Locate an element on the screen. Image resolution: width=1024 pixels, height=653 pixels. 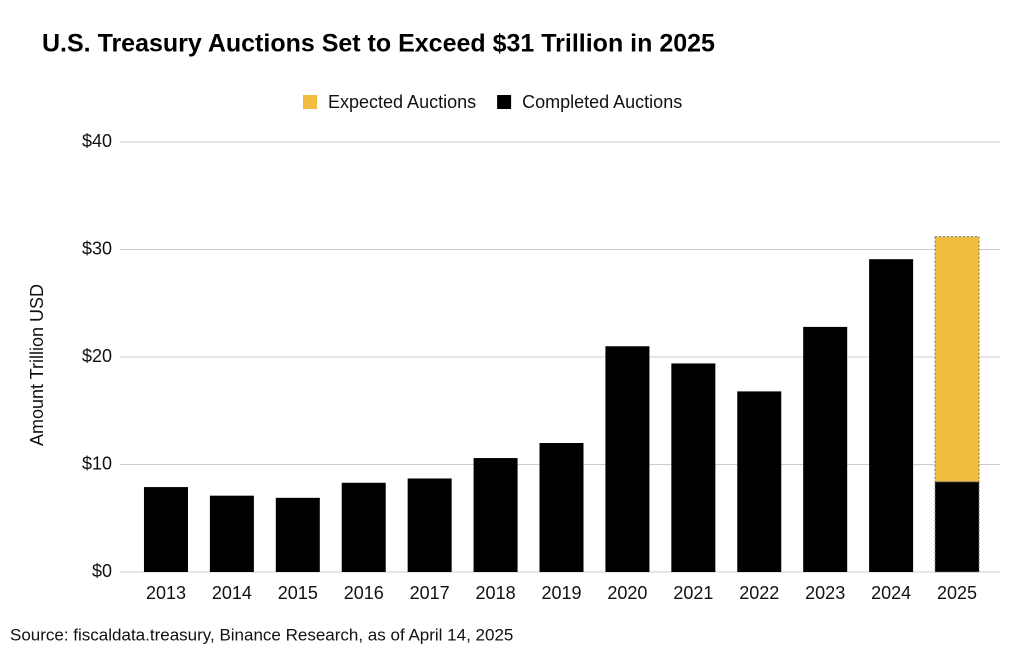
legend-label: Expected Auctions is located at coordinates (402, 102).